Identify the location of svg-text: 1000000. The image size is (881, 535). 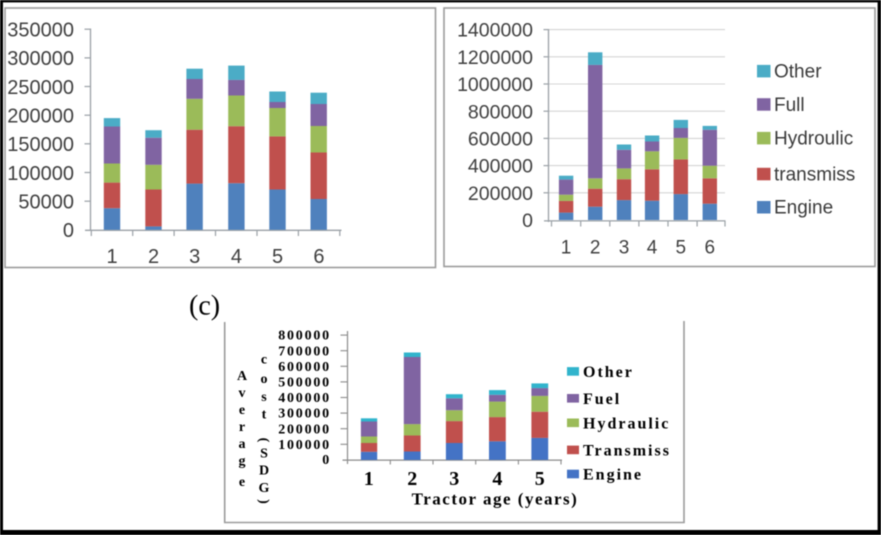
(495, 85).